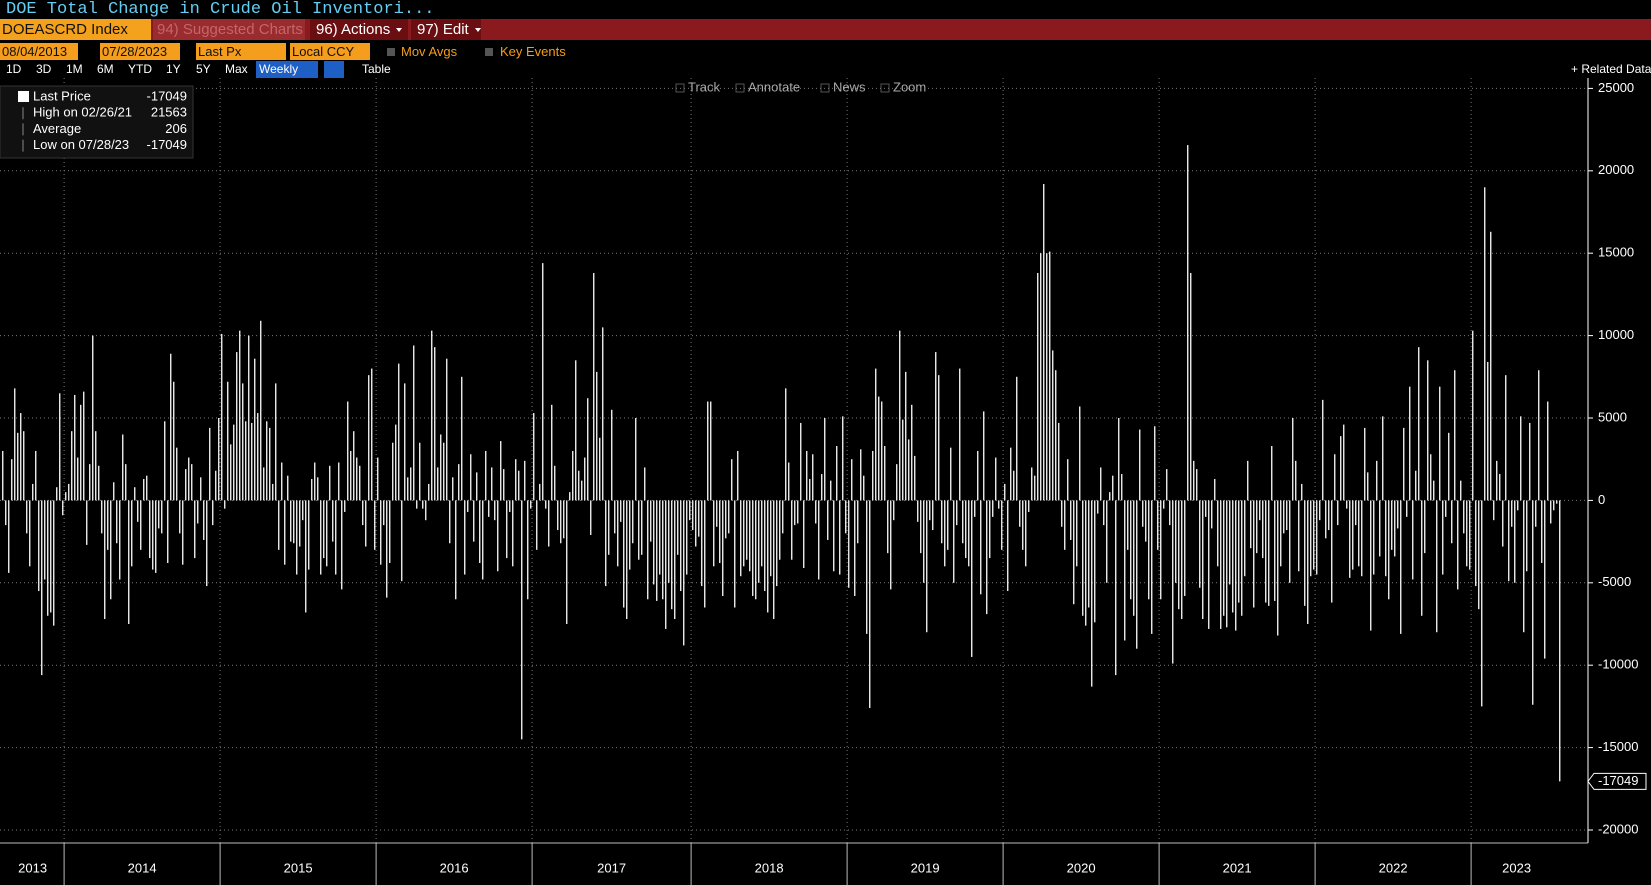  I want to click on start-date: 08/04/2013, so click(39, 51).